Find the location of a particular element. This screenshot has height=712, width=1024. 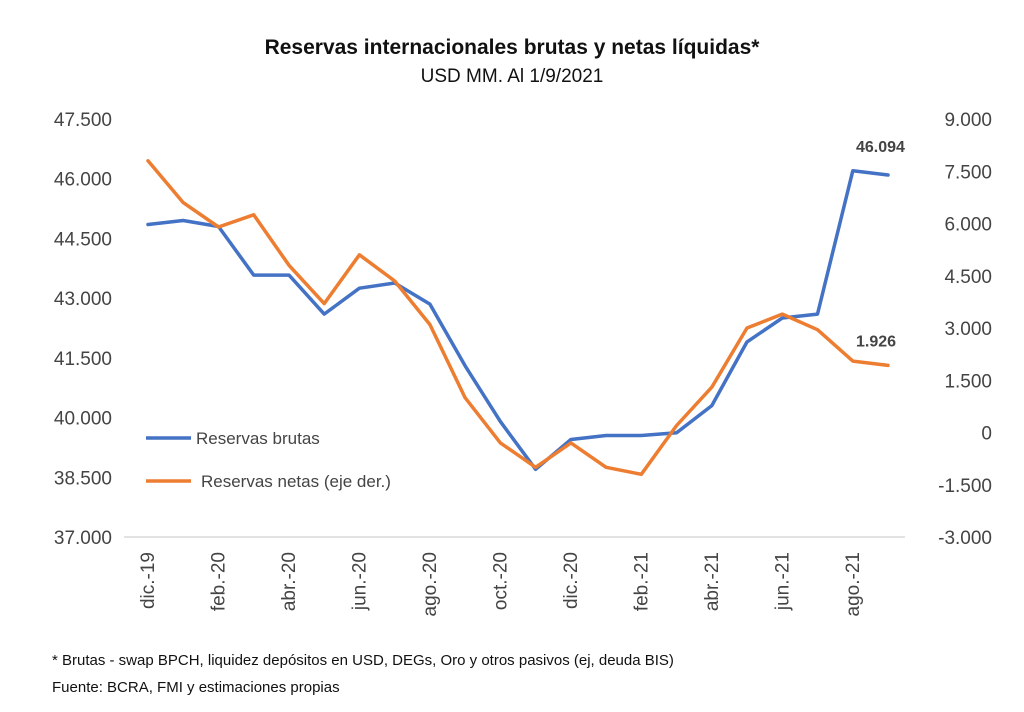

left-tick-label: 43.000 is located at coordinates (83, 299).